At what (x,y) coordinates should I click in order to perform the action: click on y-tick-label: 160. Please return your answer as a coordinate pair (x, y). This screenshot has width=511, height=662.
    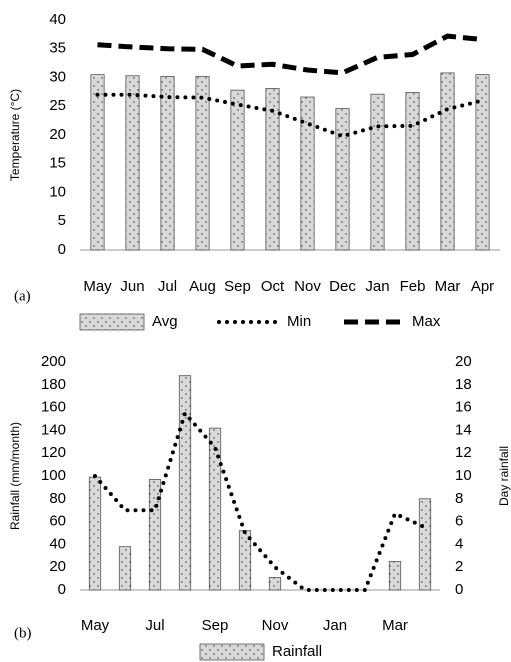
    Looking at the image, I should click on (53, 407).